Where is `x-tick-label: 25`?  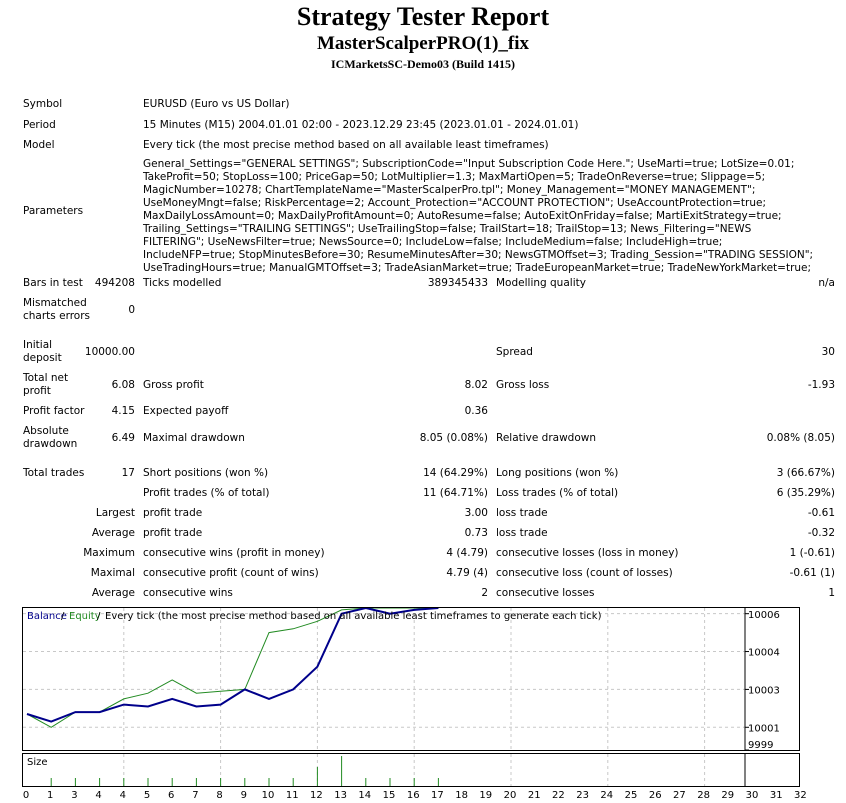 x-tick-label: 25 is located at coordinates (631, 795).